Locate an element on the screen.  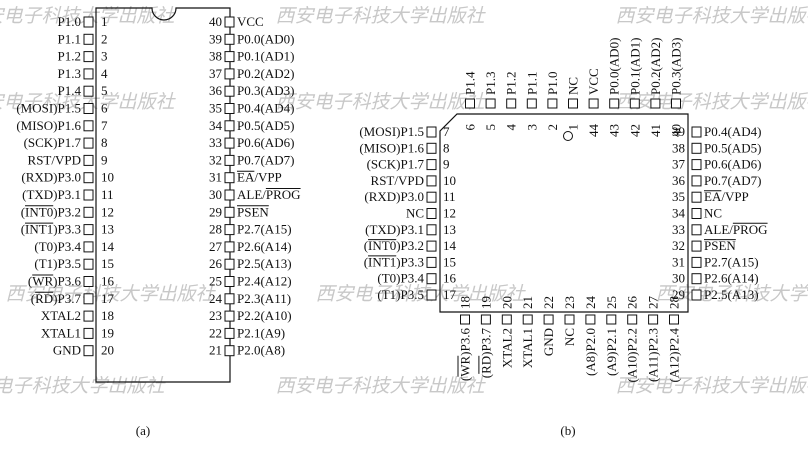
plcc-right-pin: 35 EA/VPP is located at coordinates (710, 196).